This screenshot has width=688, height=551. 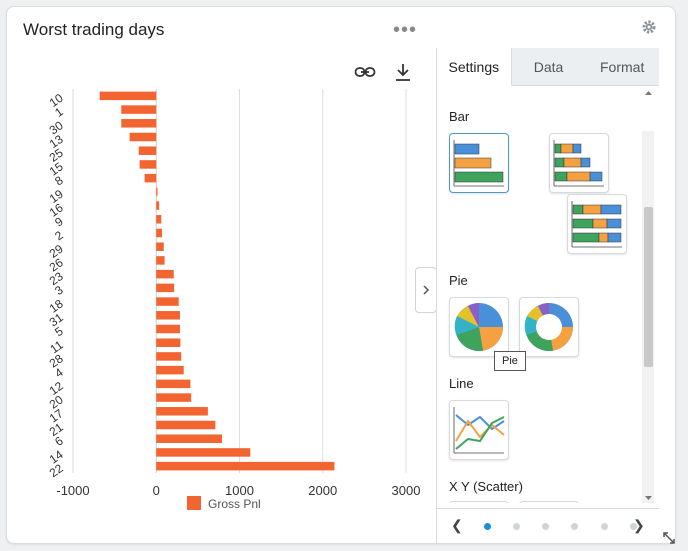 What do you see at coordinates (322, 490) in the screenshot?
I see `x-tick-label: 2000` at bounding box center [322, 490].